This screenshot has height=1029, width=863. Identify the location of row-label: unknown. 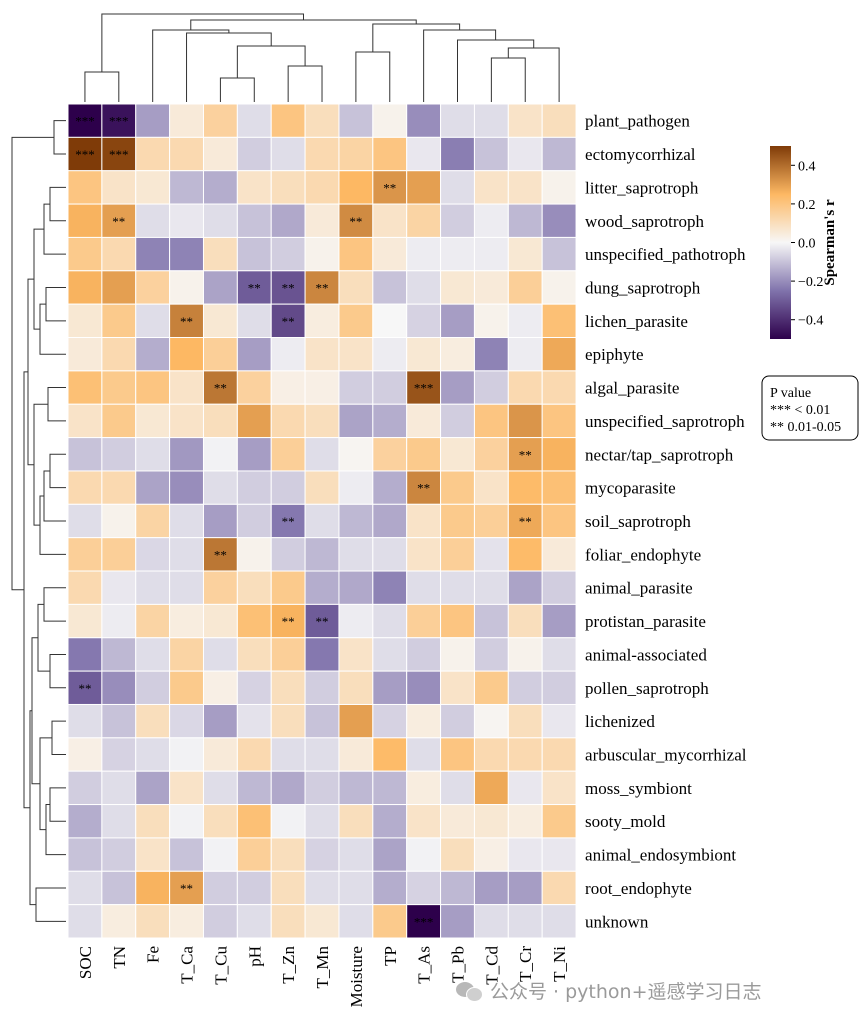
(617, 921).